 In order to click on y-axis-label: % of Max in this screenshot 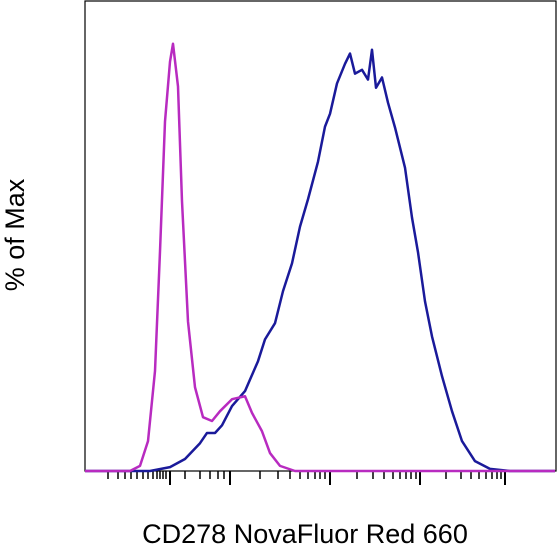, I will do `click(15, 234)`.